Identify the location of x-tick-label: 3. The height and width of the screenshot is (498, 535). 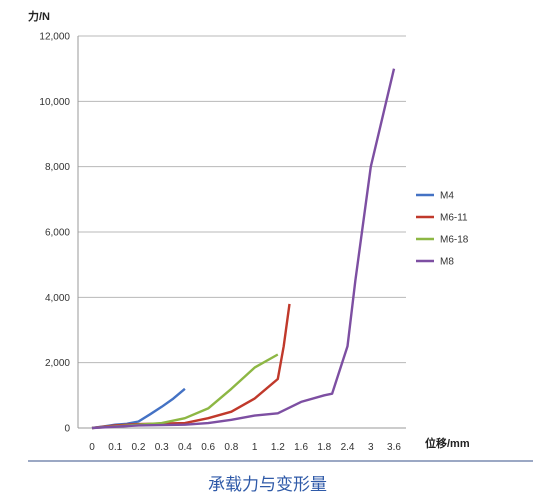
(371, 447).